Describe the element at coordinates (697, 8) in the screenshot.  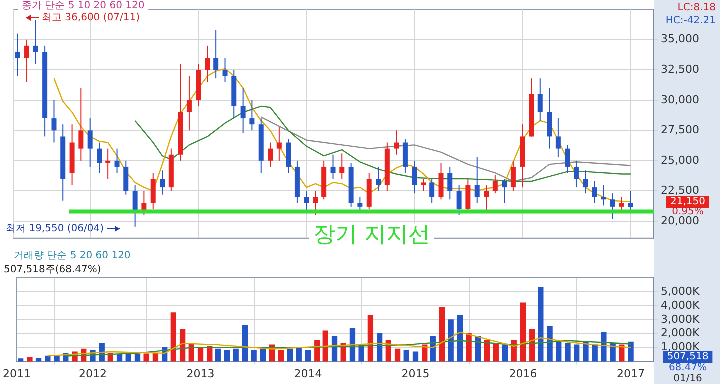
I see `text: LC:8.18` at that location.